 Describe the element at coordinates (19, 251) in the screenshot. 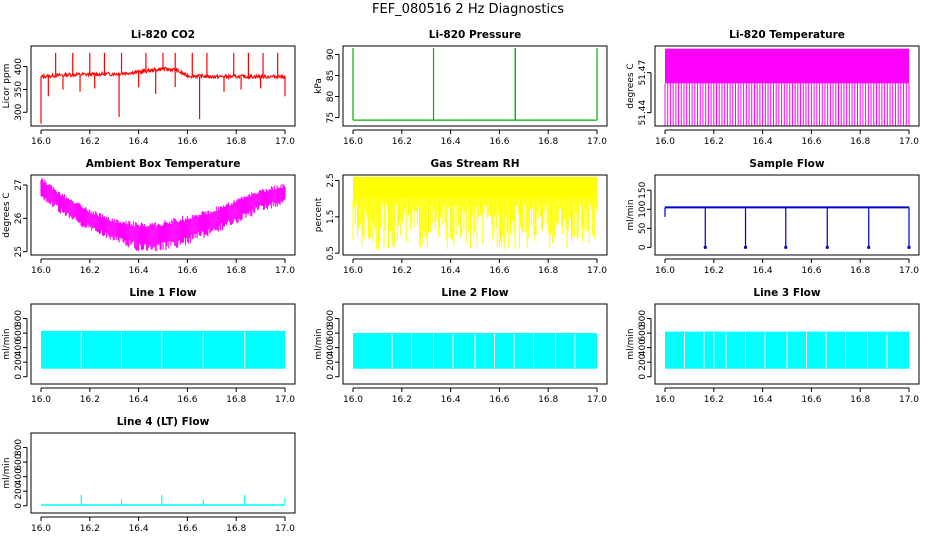

I see `y-tick-label: 25` at that location.